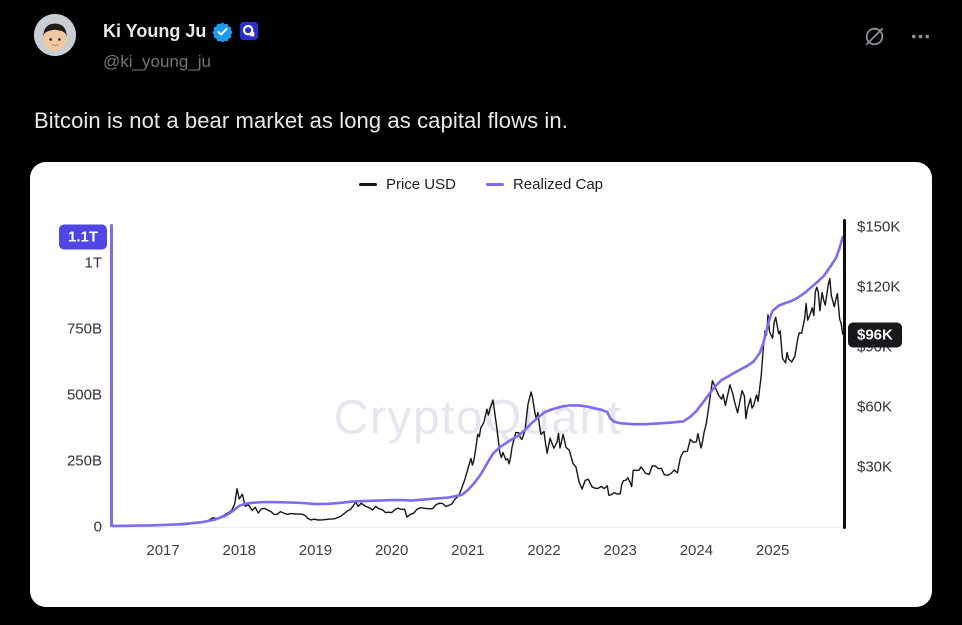 The width and height of the screenshot is (962, 625). What do you see at coordinates (620, 550) in the screenshot?
I see `x-axis-tick: 2023` at bounding box center [620, 550].